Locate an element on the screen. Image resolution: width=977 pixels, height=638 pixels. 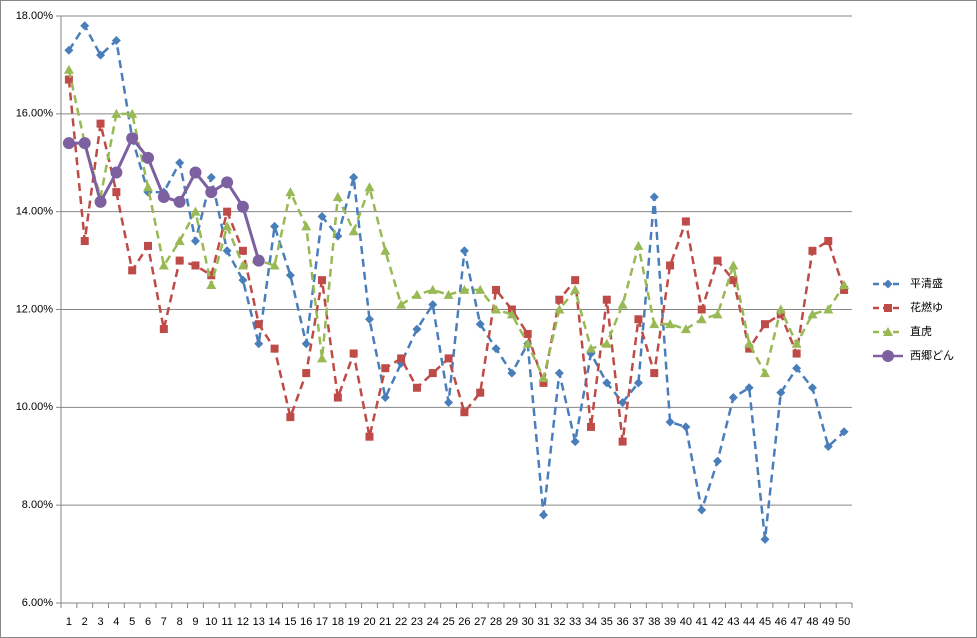
y-tick-label: 14.00% is located at coordinates (35, 212).